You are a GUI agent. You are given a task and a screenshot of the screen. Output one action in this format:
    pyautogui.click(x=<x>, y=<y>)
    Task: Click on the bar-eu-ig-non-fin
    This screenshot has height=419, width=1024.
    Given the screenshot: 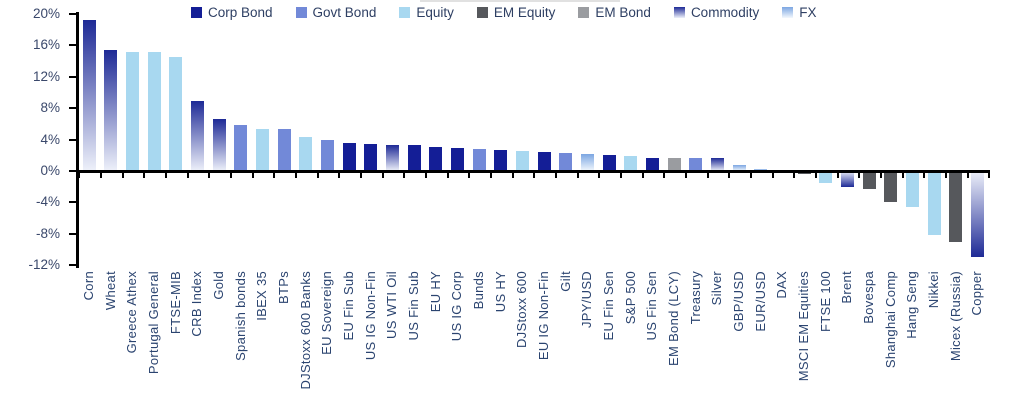 What is the action you would take?
    pyautogui.click(x=544, y=161)
    